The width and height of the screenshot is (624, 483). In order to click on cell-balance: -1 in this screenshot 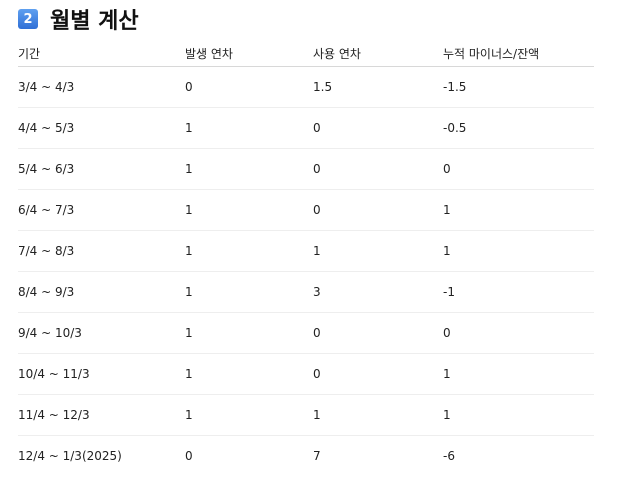, I will do `click(518, 292)`.